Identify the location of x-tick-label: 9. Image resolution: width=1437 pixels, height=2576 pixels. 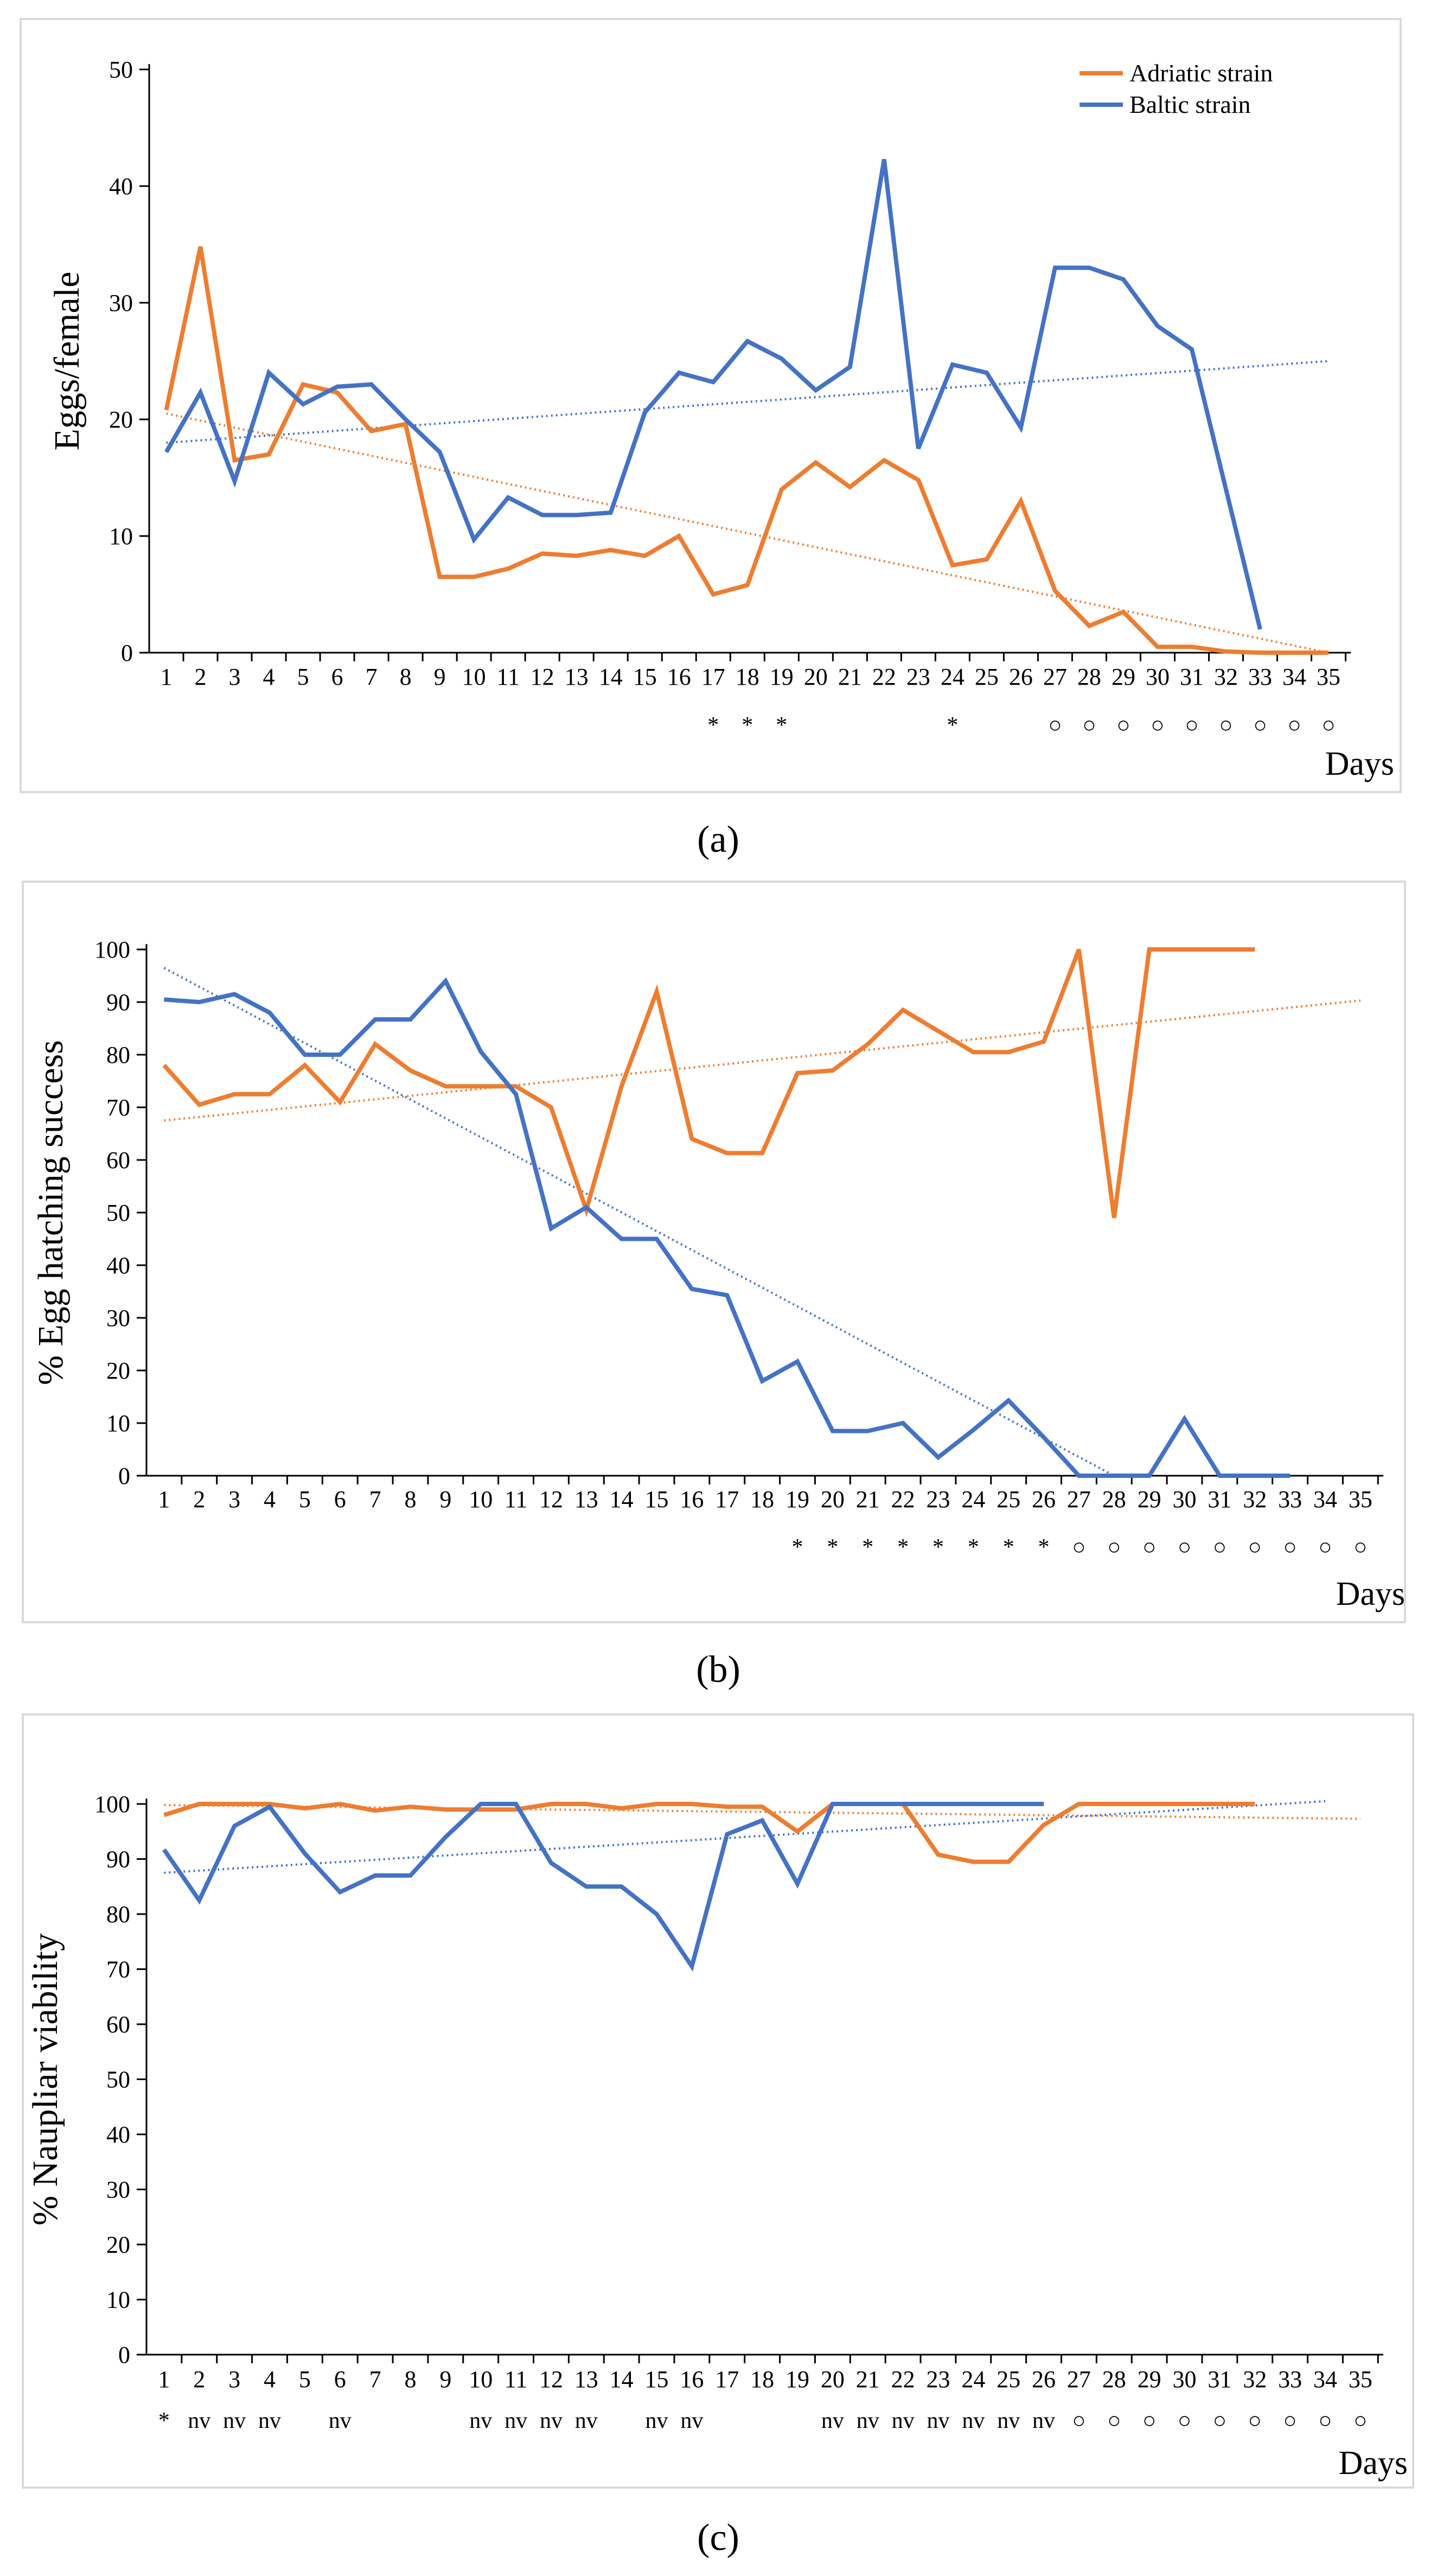
(445, 2379).